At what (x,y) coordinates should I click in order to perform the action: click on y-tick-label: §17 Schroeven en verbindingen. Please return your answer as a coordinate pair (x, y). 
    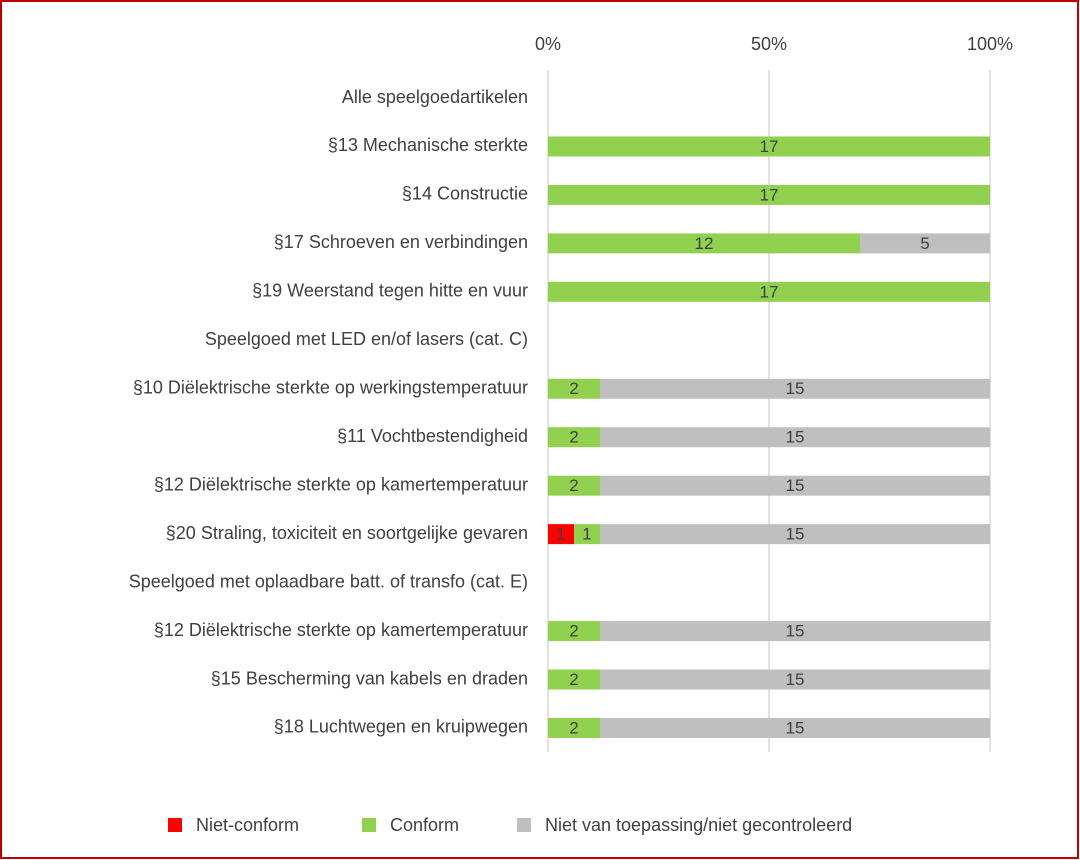
    Looking at the image, I should click on (401, 242).